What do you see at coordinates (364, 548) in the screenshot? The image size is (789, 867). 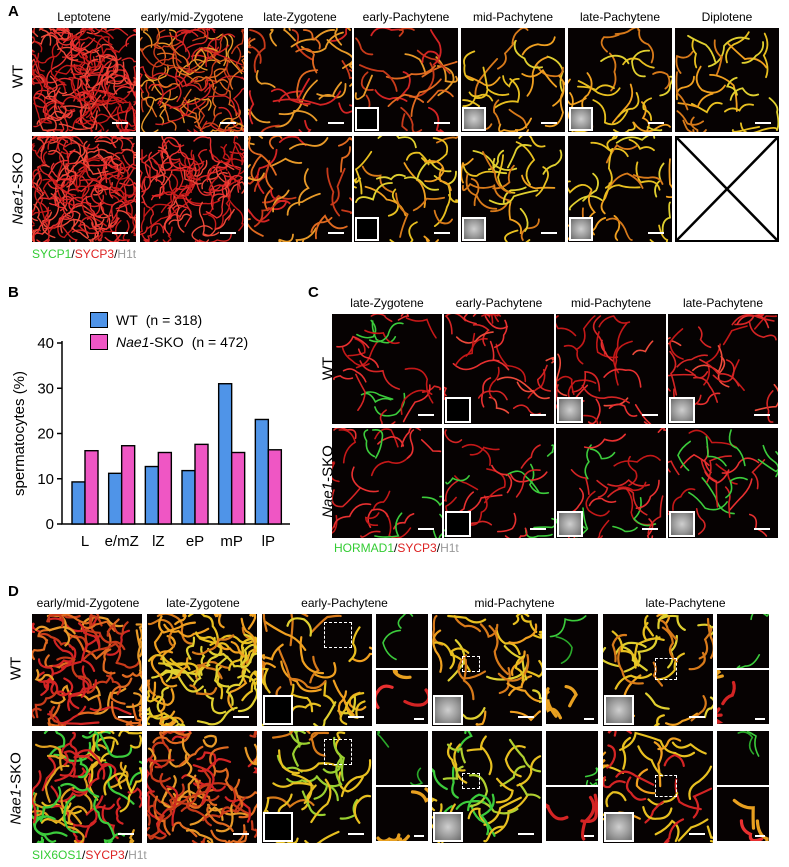 I see `legend-hormad1: HORMAD1` at bounding box center [364, 548].